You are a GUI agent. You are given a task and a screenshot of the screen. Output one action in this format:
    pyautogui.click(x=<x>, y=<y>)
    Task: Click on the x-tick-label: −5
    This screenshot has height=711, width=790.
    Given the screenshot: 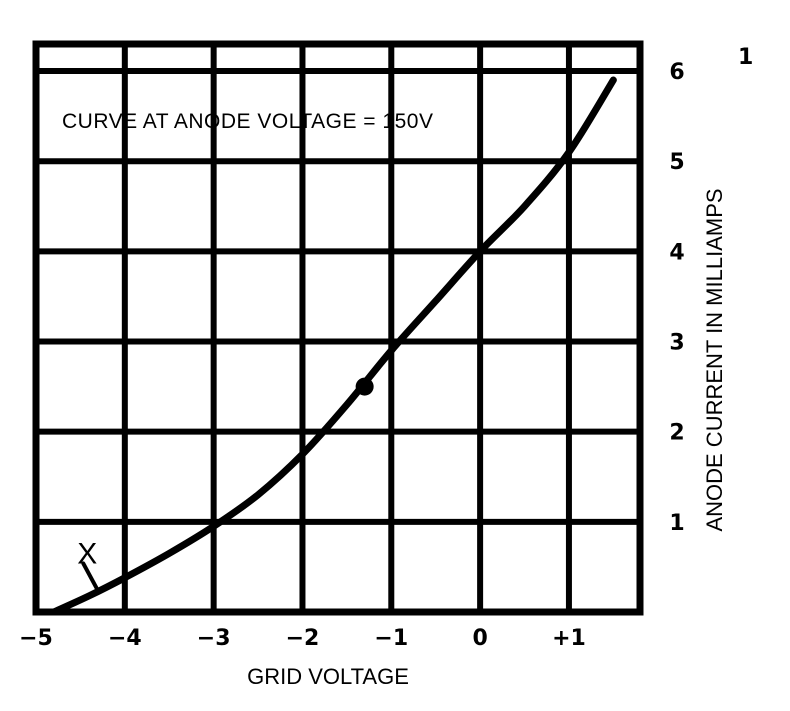 What is the action you would take?
    pyautogui.click(x=36, y=638)
    